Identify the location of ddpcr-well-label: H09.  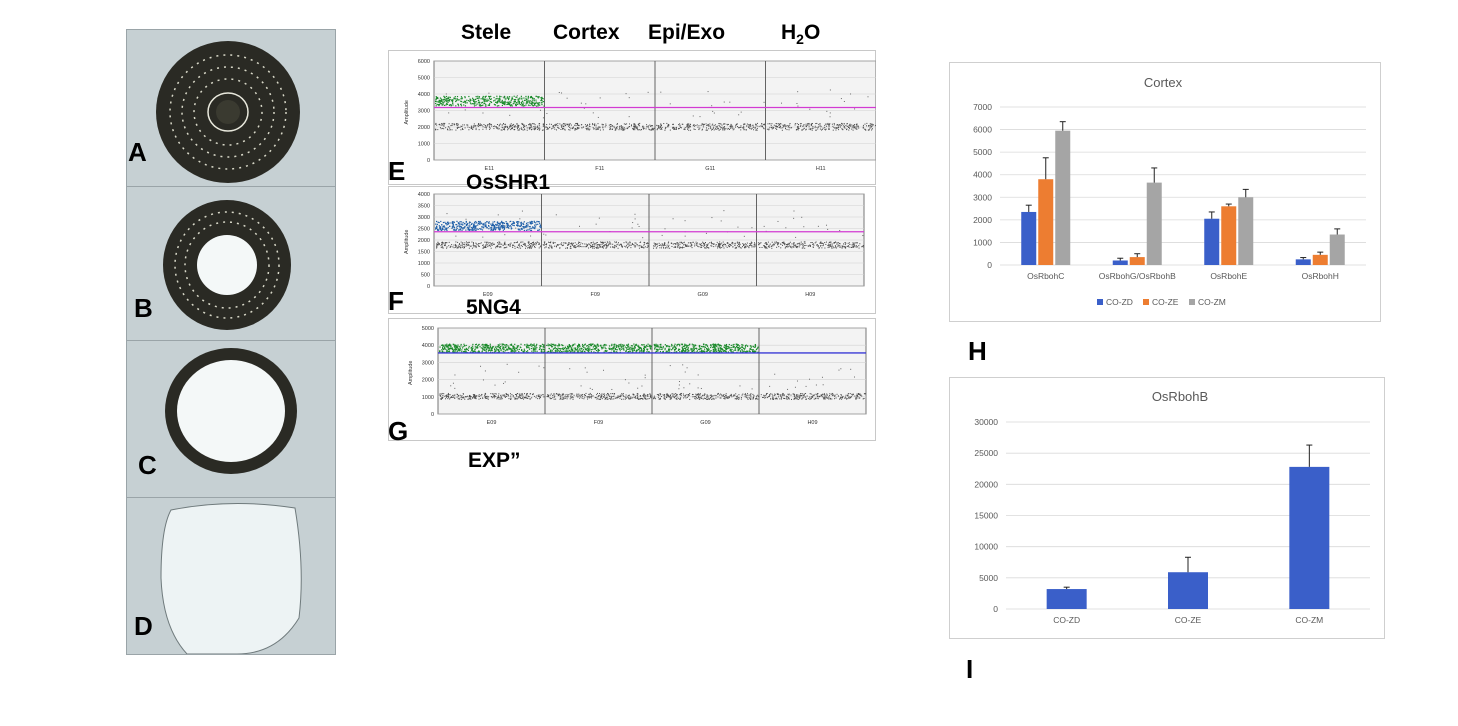
(810, 295).